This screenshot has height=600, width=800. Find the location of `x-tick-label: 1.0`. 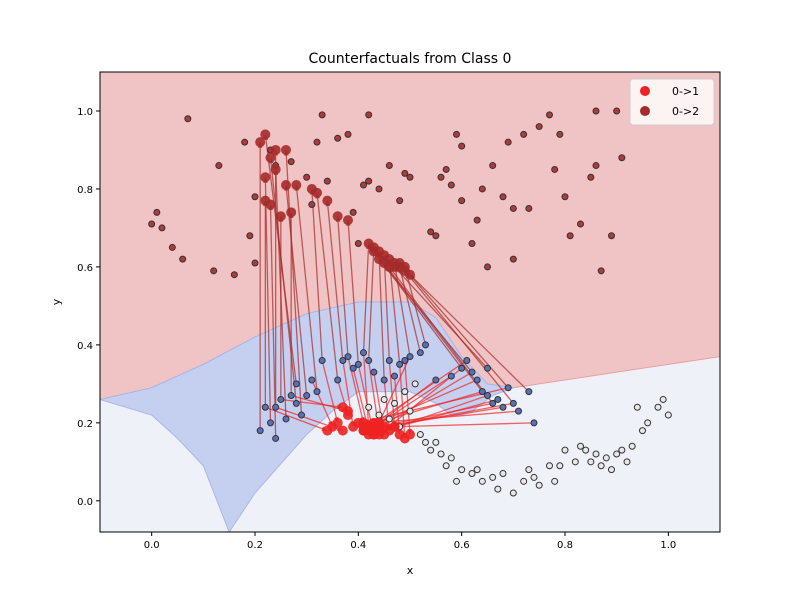

x-tick-label: 1.0 is located at coordinates (668, 545).